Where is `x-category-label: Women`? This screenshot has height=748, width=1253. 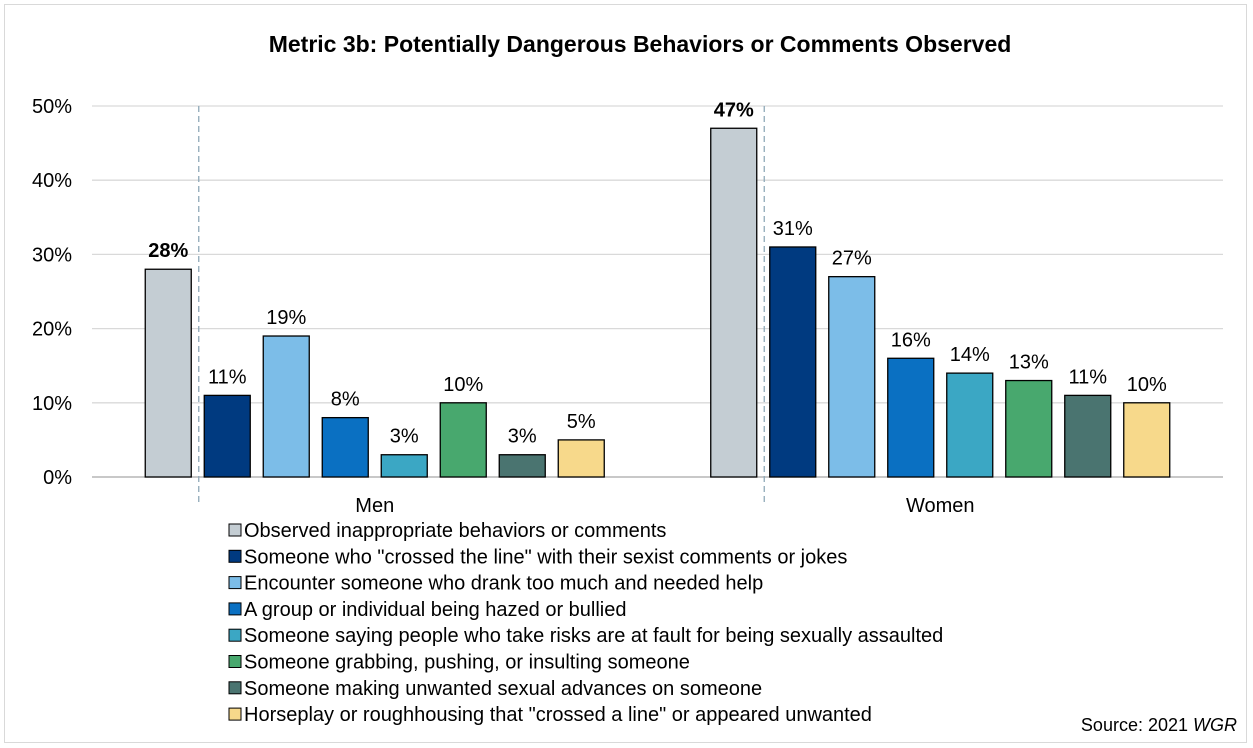
x-category-label: Women is located at coordinates (940, 506).